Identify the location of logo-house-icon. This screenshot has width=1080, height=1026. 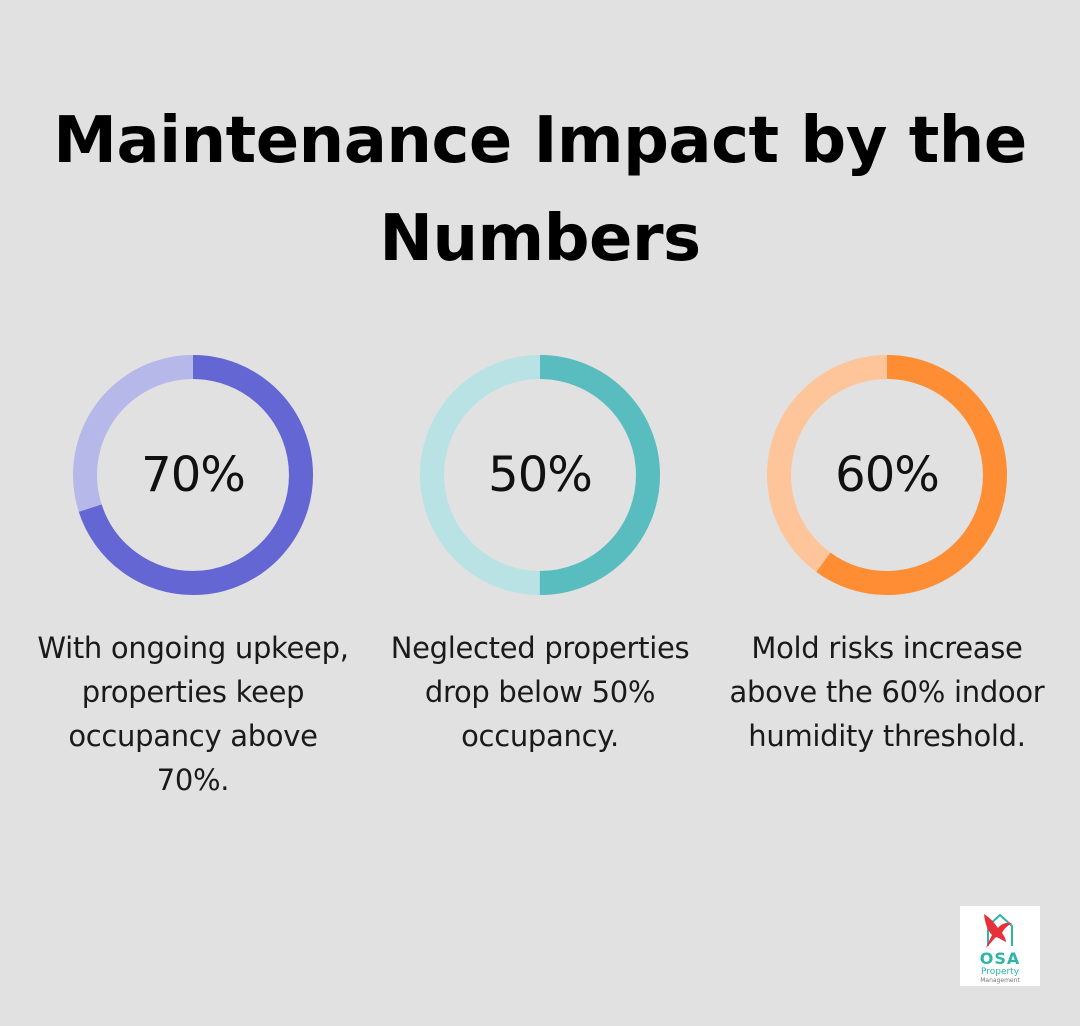
(1000, 929).